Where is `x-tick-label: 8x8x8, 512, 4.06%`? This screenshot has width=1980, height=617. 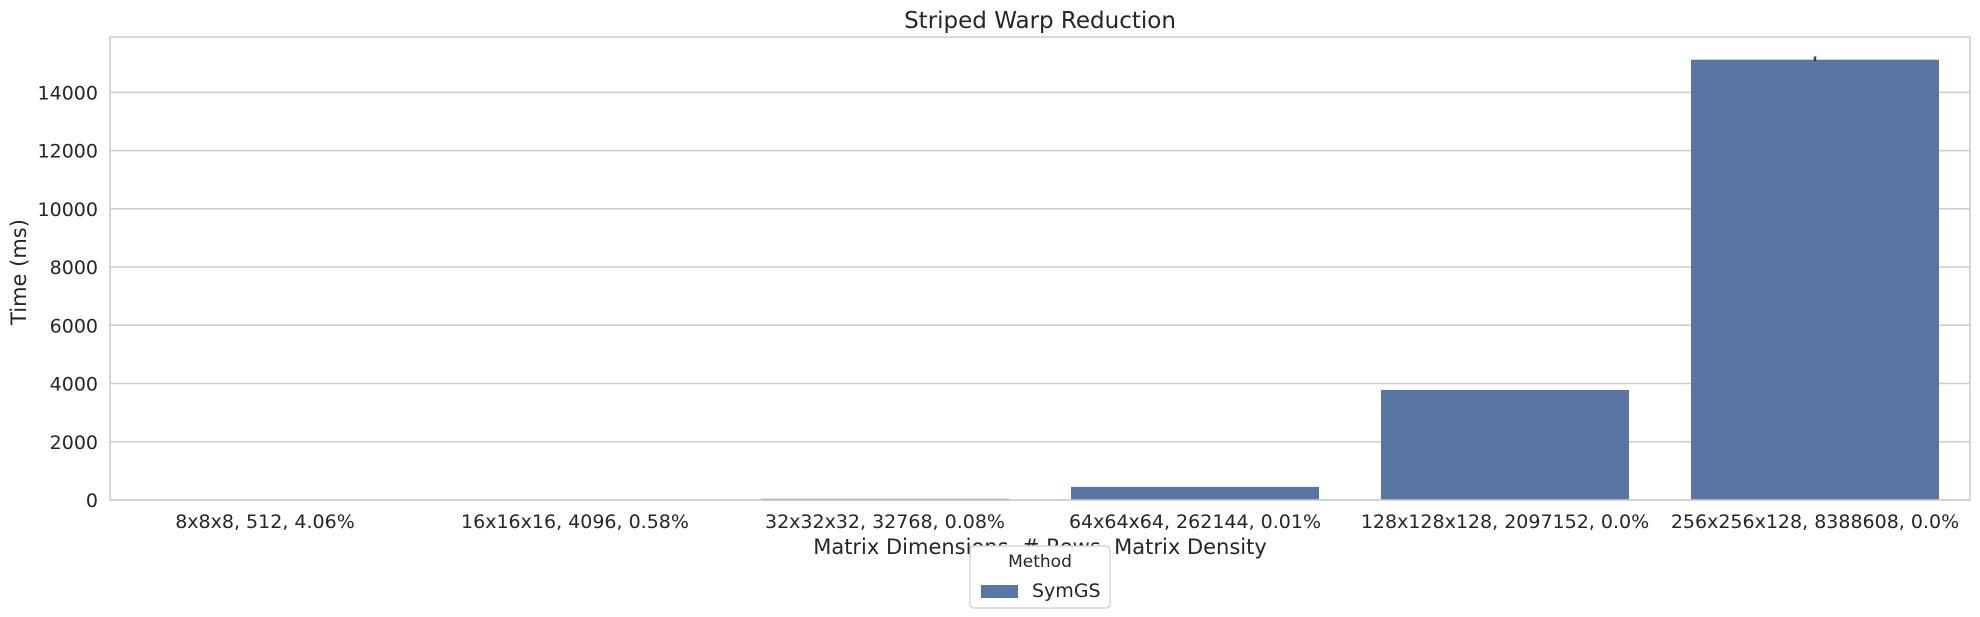
x-tick-label: 8x8x8, 512, 4.06% is located at coordinates (265, 522).